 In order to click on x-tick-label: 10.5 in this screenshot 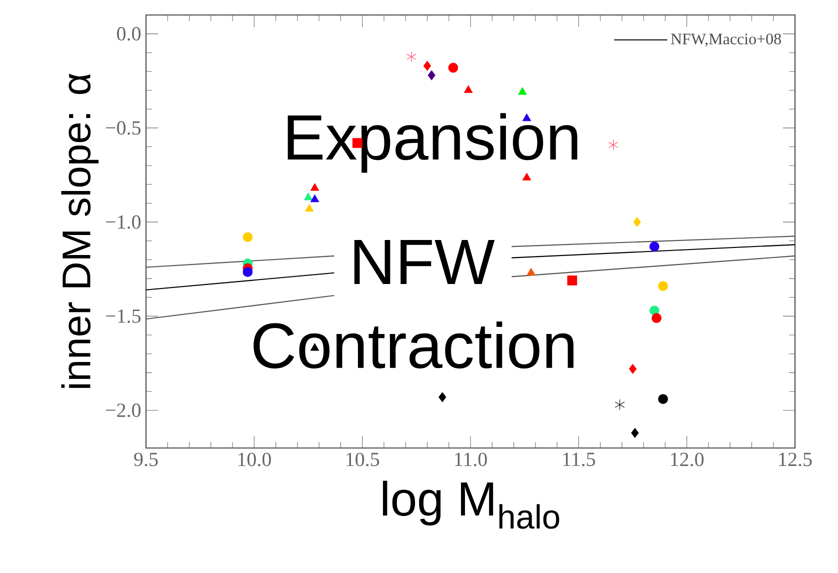, I will do `click(363, 459)`.